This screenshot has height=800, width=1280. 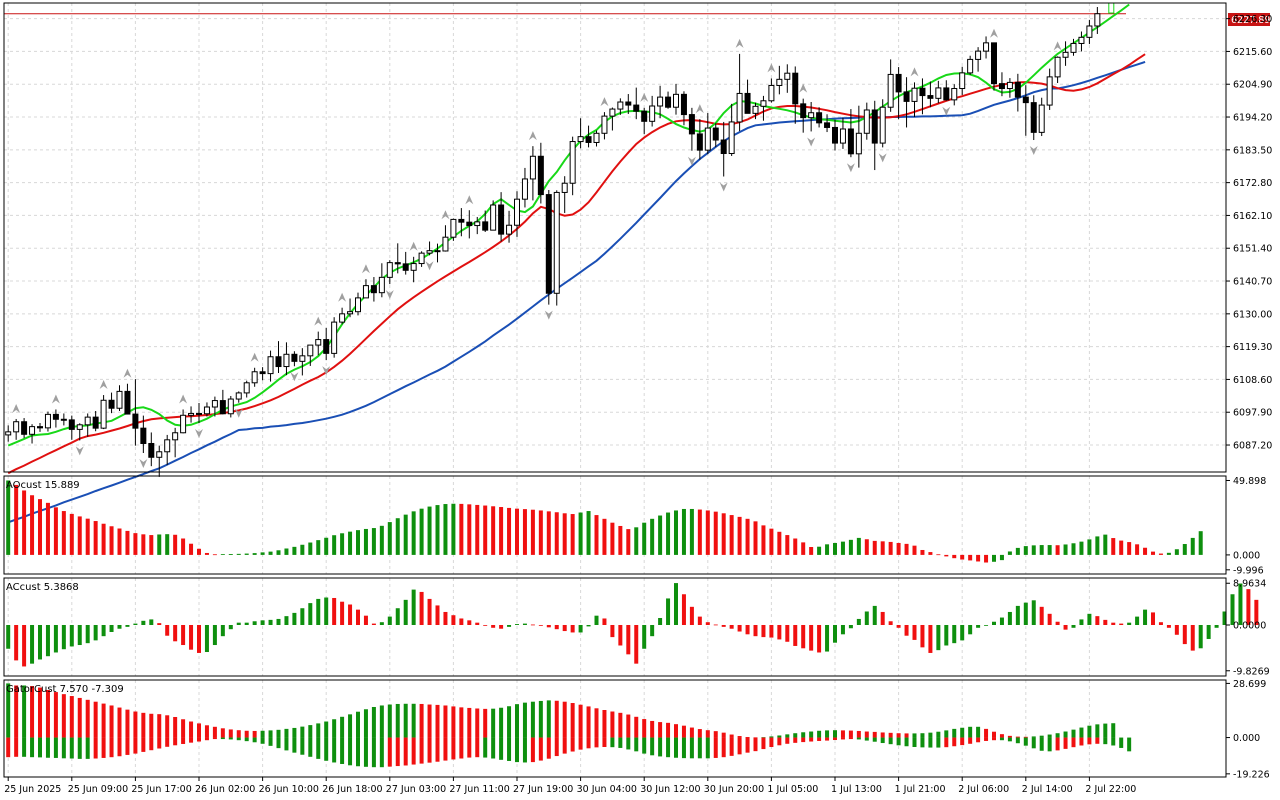 What do you see at coordinates (1252, 380) in the screenshot?
I see `y-tick-label: 6108.60` at bounding box center [1252, 380].